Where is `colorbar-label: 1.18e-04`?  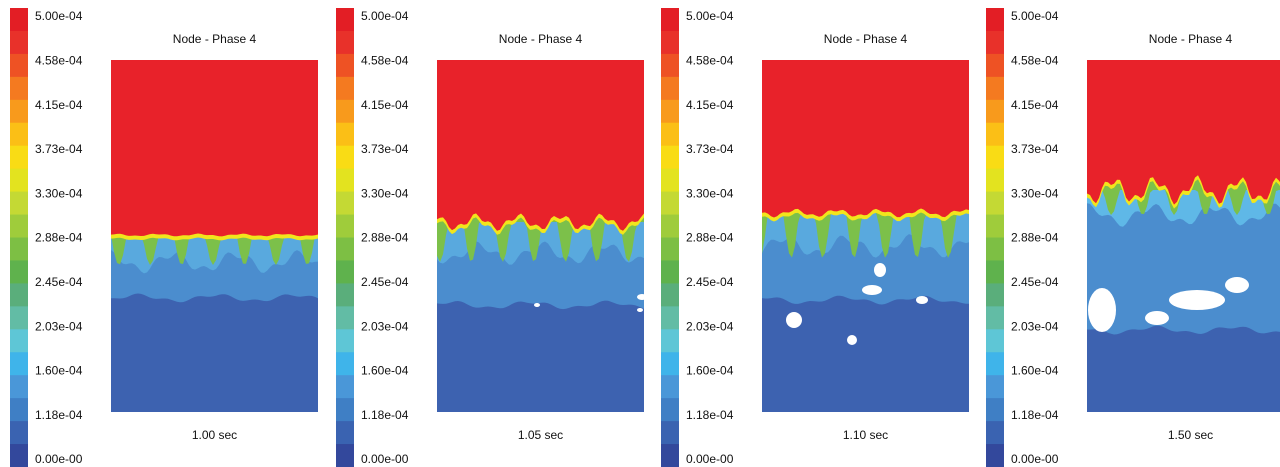 colorbar-label: 1.18e-04 is located at coordinates (59, 415).